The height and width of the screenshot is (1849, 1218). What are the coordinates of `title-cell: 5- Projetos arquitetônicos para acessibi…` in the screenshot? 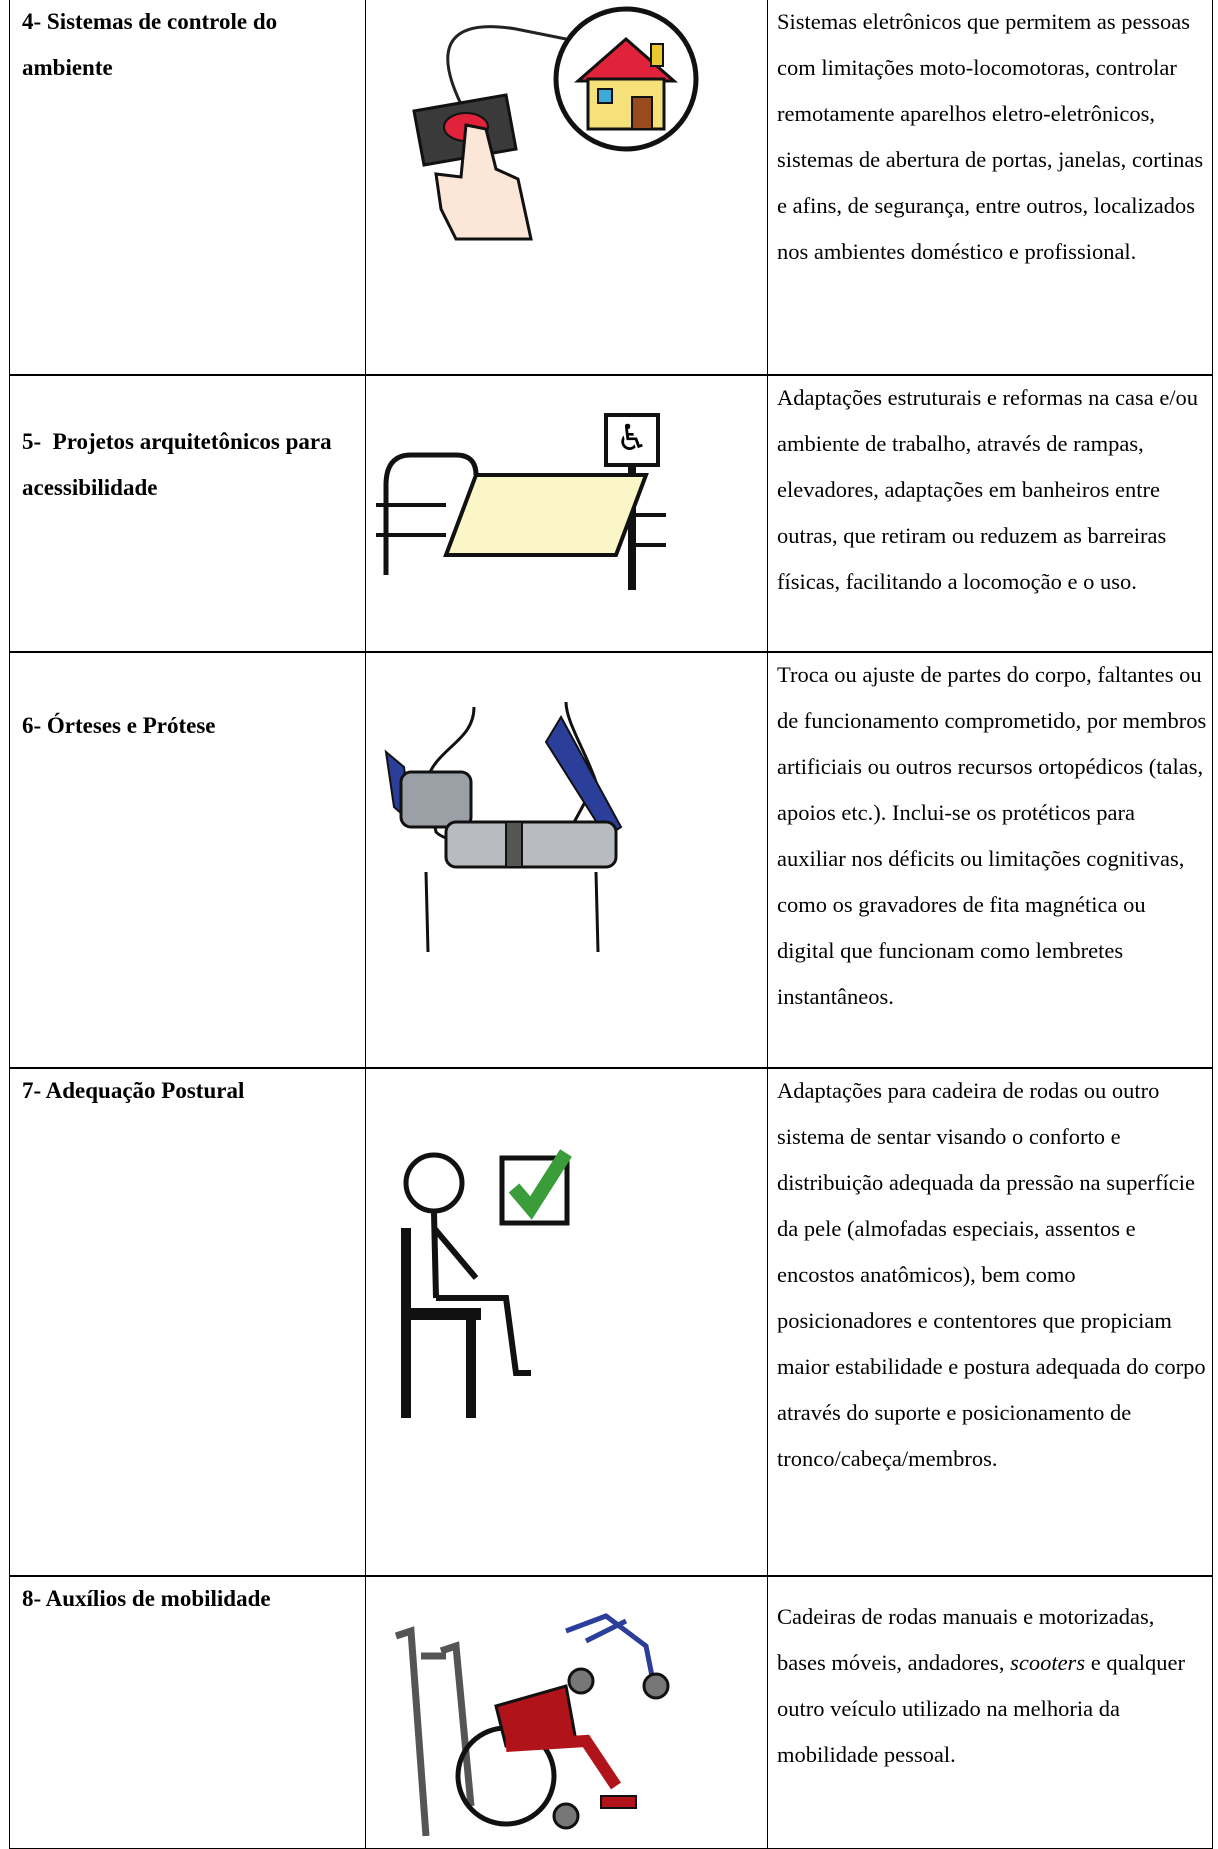 It's located at (187, 513).